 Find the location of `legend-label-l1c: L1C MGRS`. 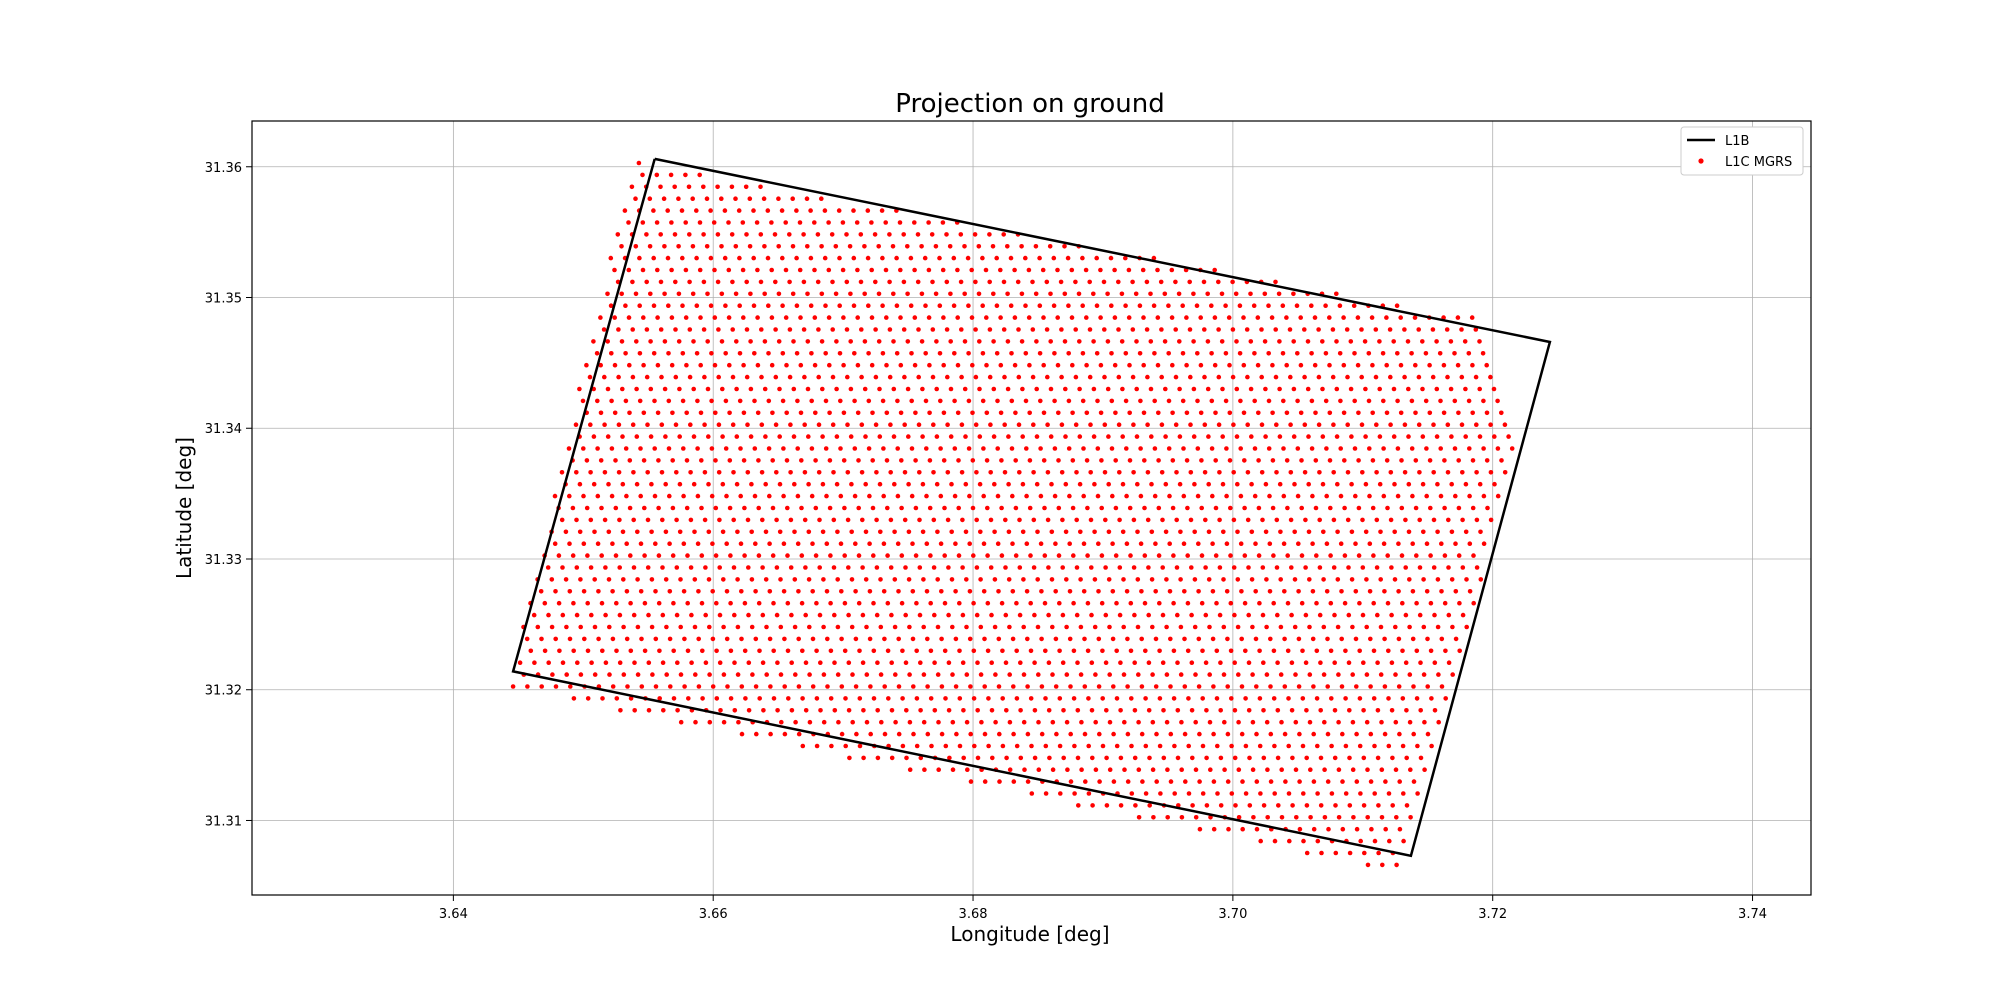

legend-label-l1c: L1C MGRS is located at coordinates (1758, 162).